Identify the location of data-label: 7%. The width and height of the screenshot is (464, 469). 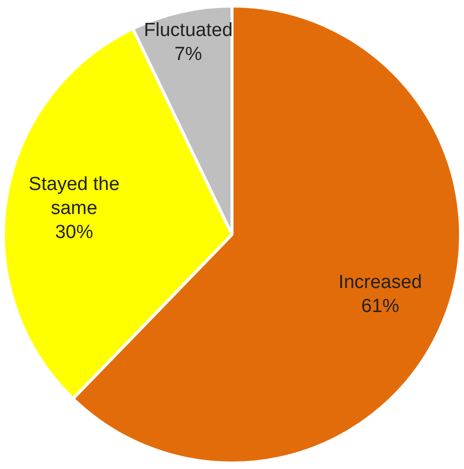
(188, 55).